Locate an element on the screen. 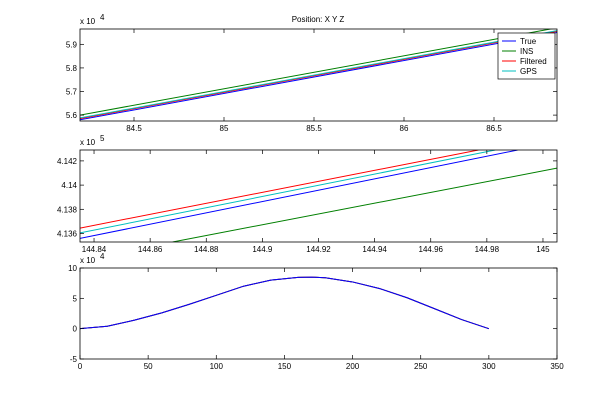 This screenshot has width=614, height=403. series-group is located at coordinates (285, 303).